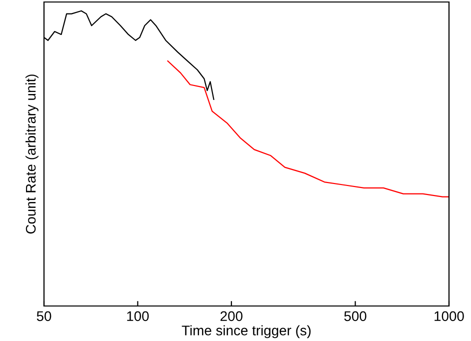 The width and height of the screenshot is (471, 341). What do you see at coordinates (138, 316) in the screenshot?
I see `x-tick-label: 100` at bounding box center [138, 316].